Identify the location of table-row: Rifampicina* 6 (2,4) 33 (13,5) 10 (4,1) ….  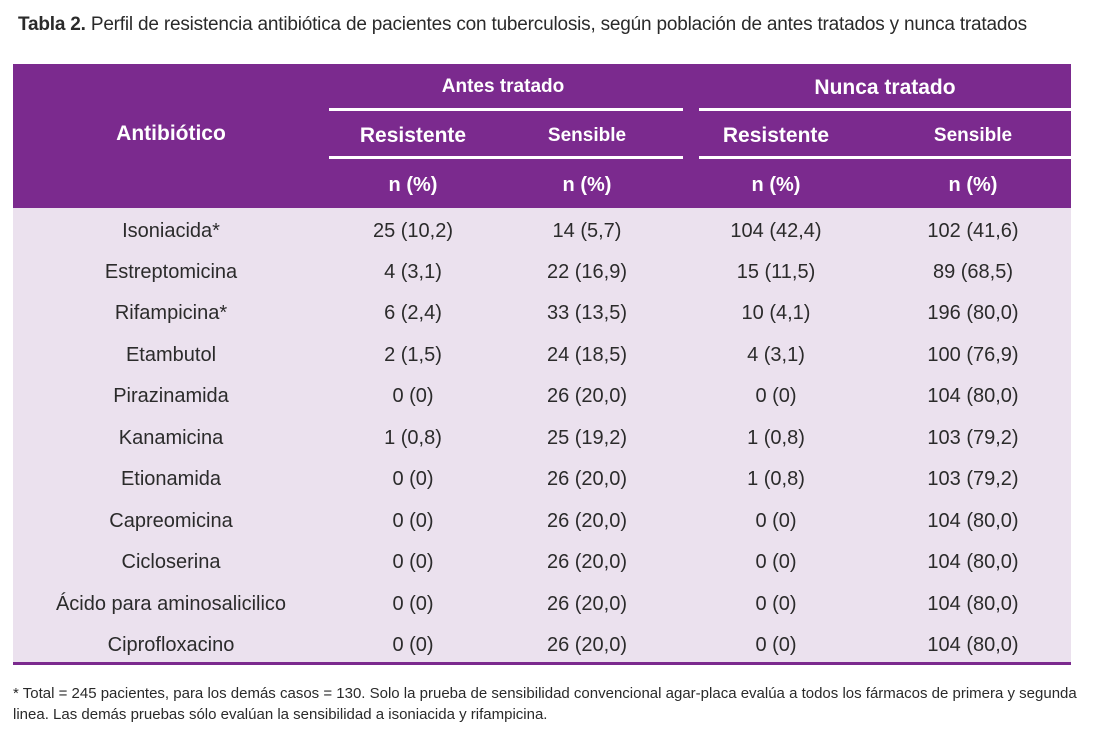
(542, 313).